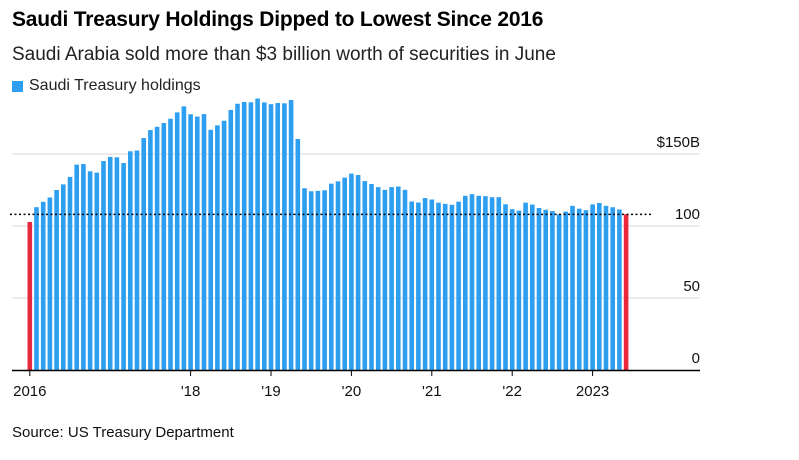  What do you see at coordinates (29, 391) in the screenshot?
I see `x-tick-label: 2016` at bounding box center [29, 391].